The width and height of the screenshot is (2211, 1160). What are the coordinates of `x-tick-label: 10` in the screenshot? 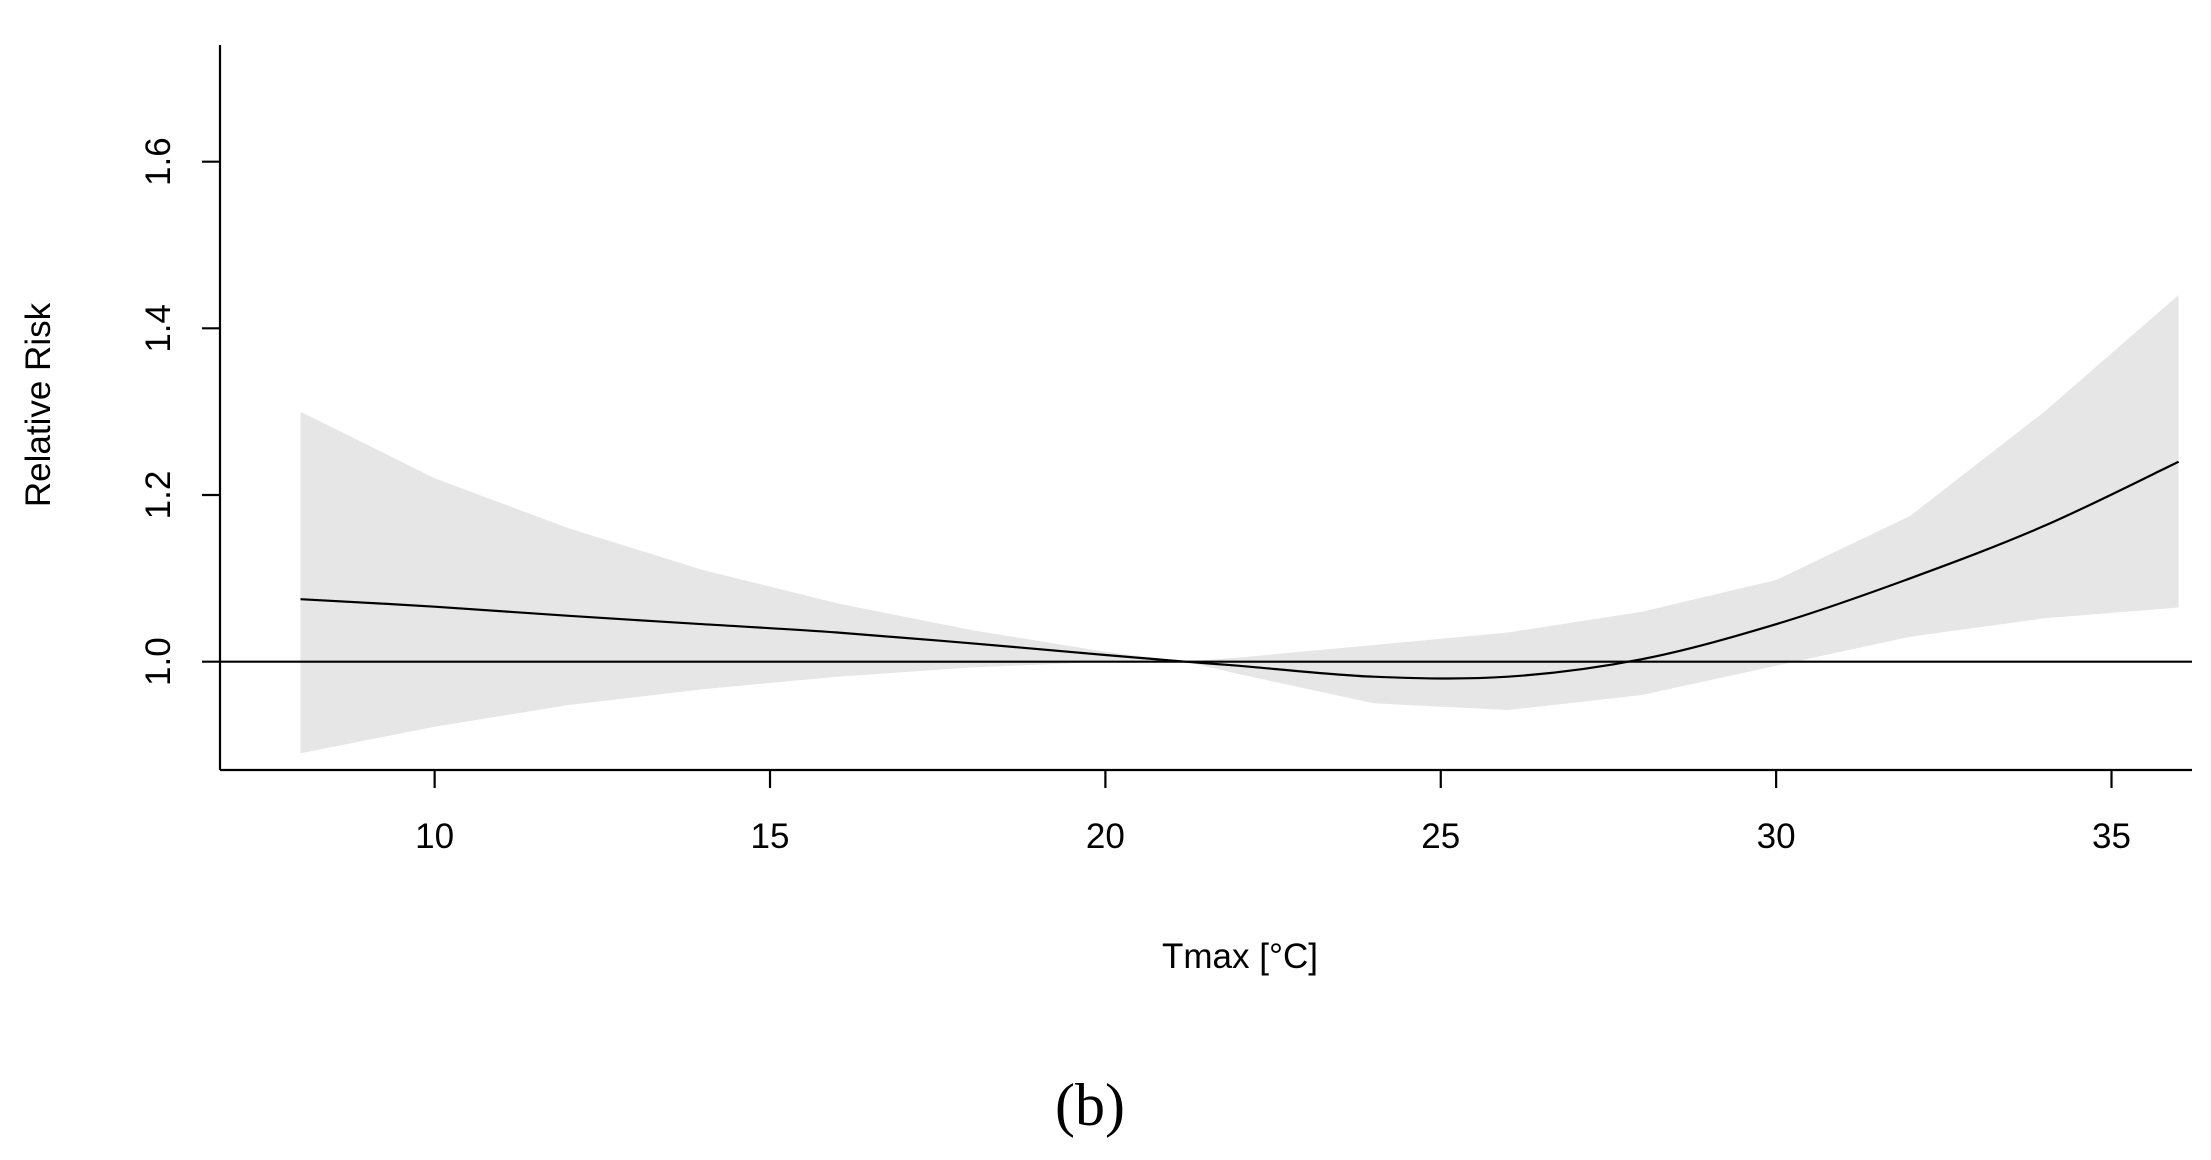 It's located at (434, 836).